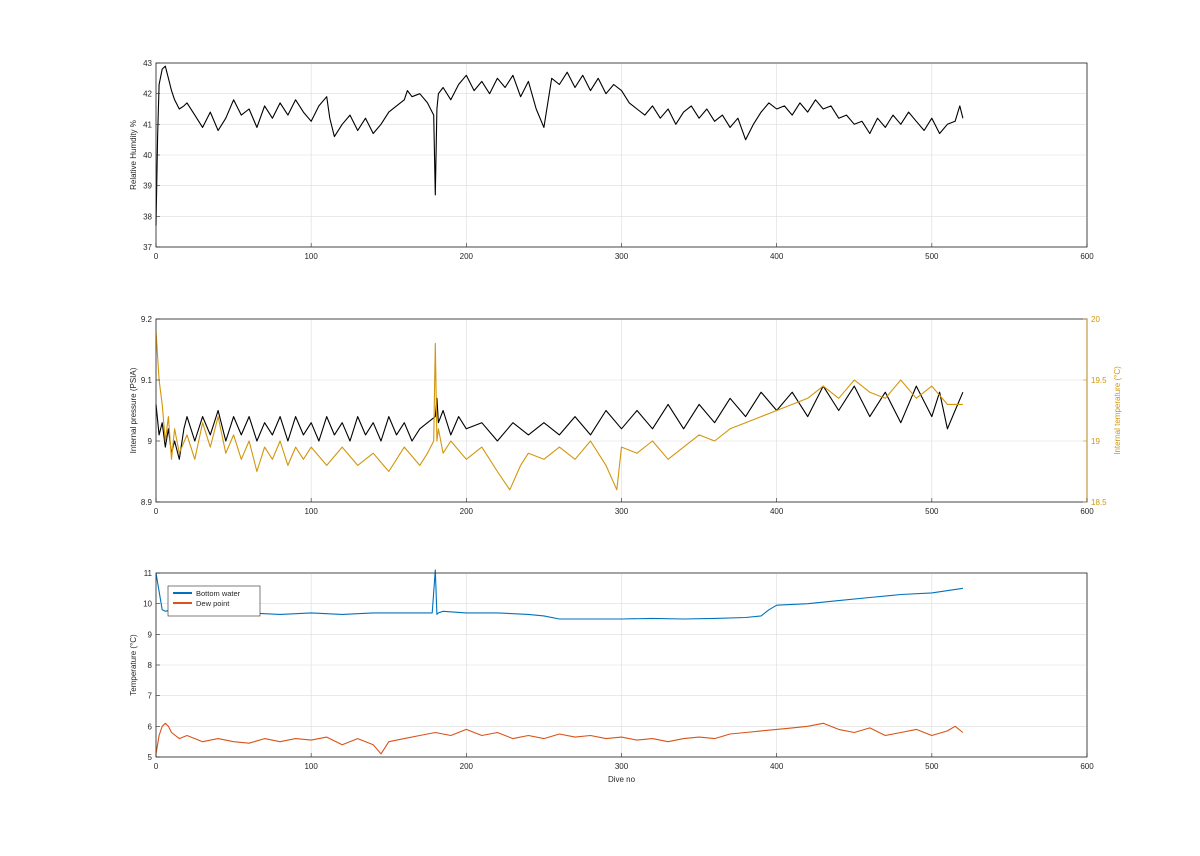  Describe the element at coordinates (147, 155) in the screenshot. I see `y-tick-label: 40` at that location.